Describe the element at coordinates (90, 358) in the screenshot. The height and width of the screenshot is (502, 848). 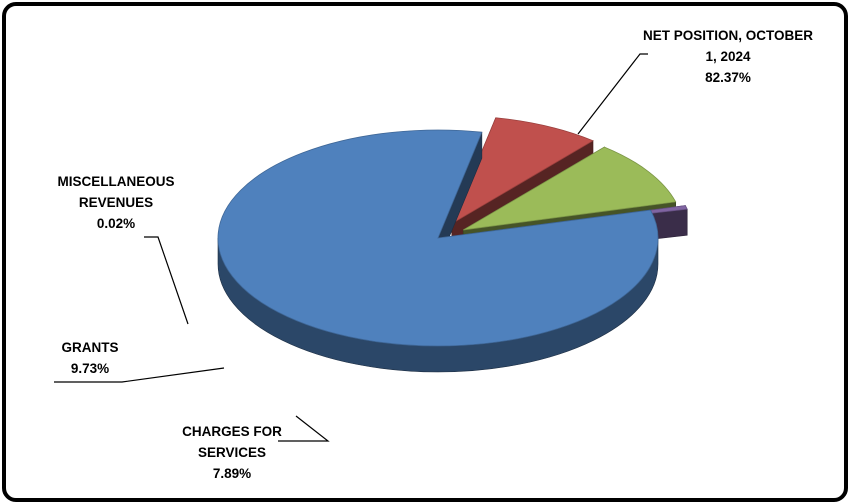
I see `slice-label-2: GRANTS 9.73%` at that location.